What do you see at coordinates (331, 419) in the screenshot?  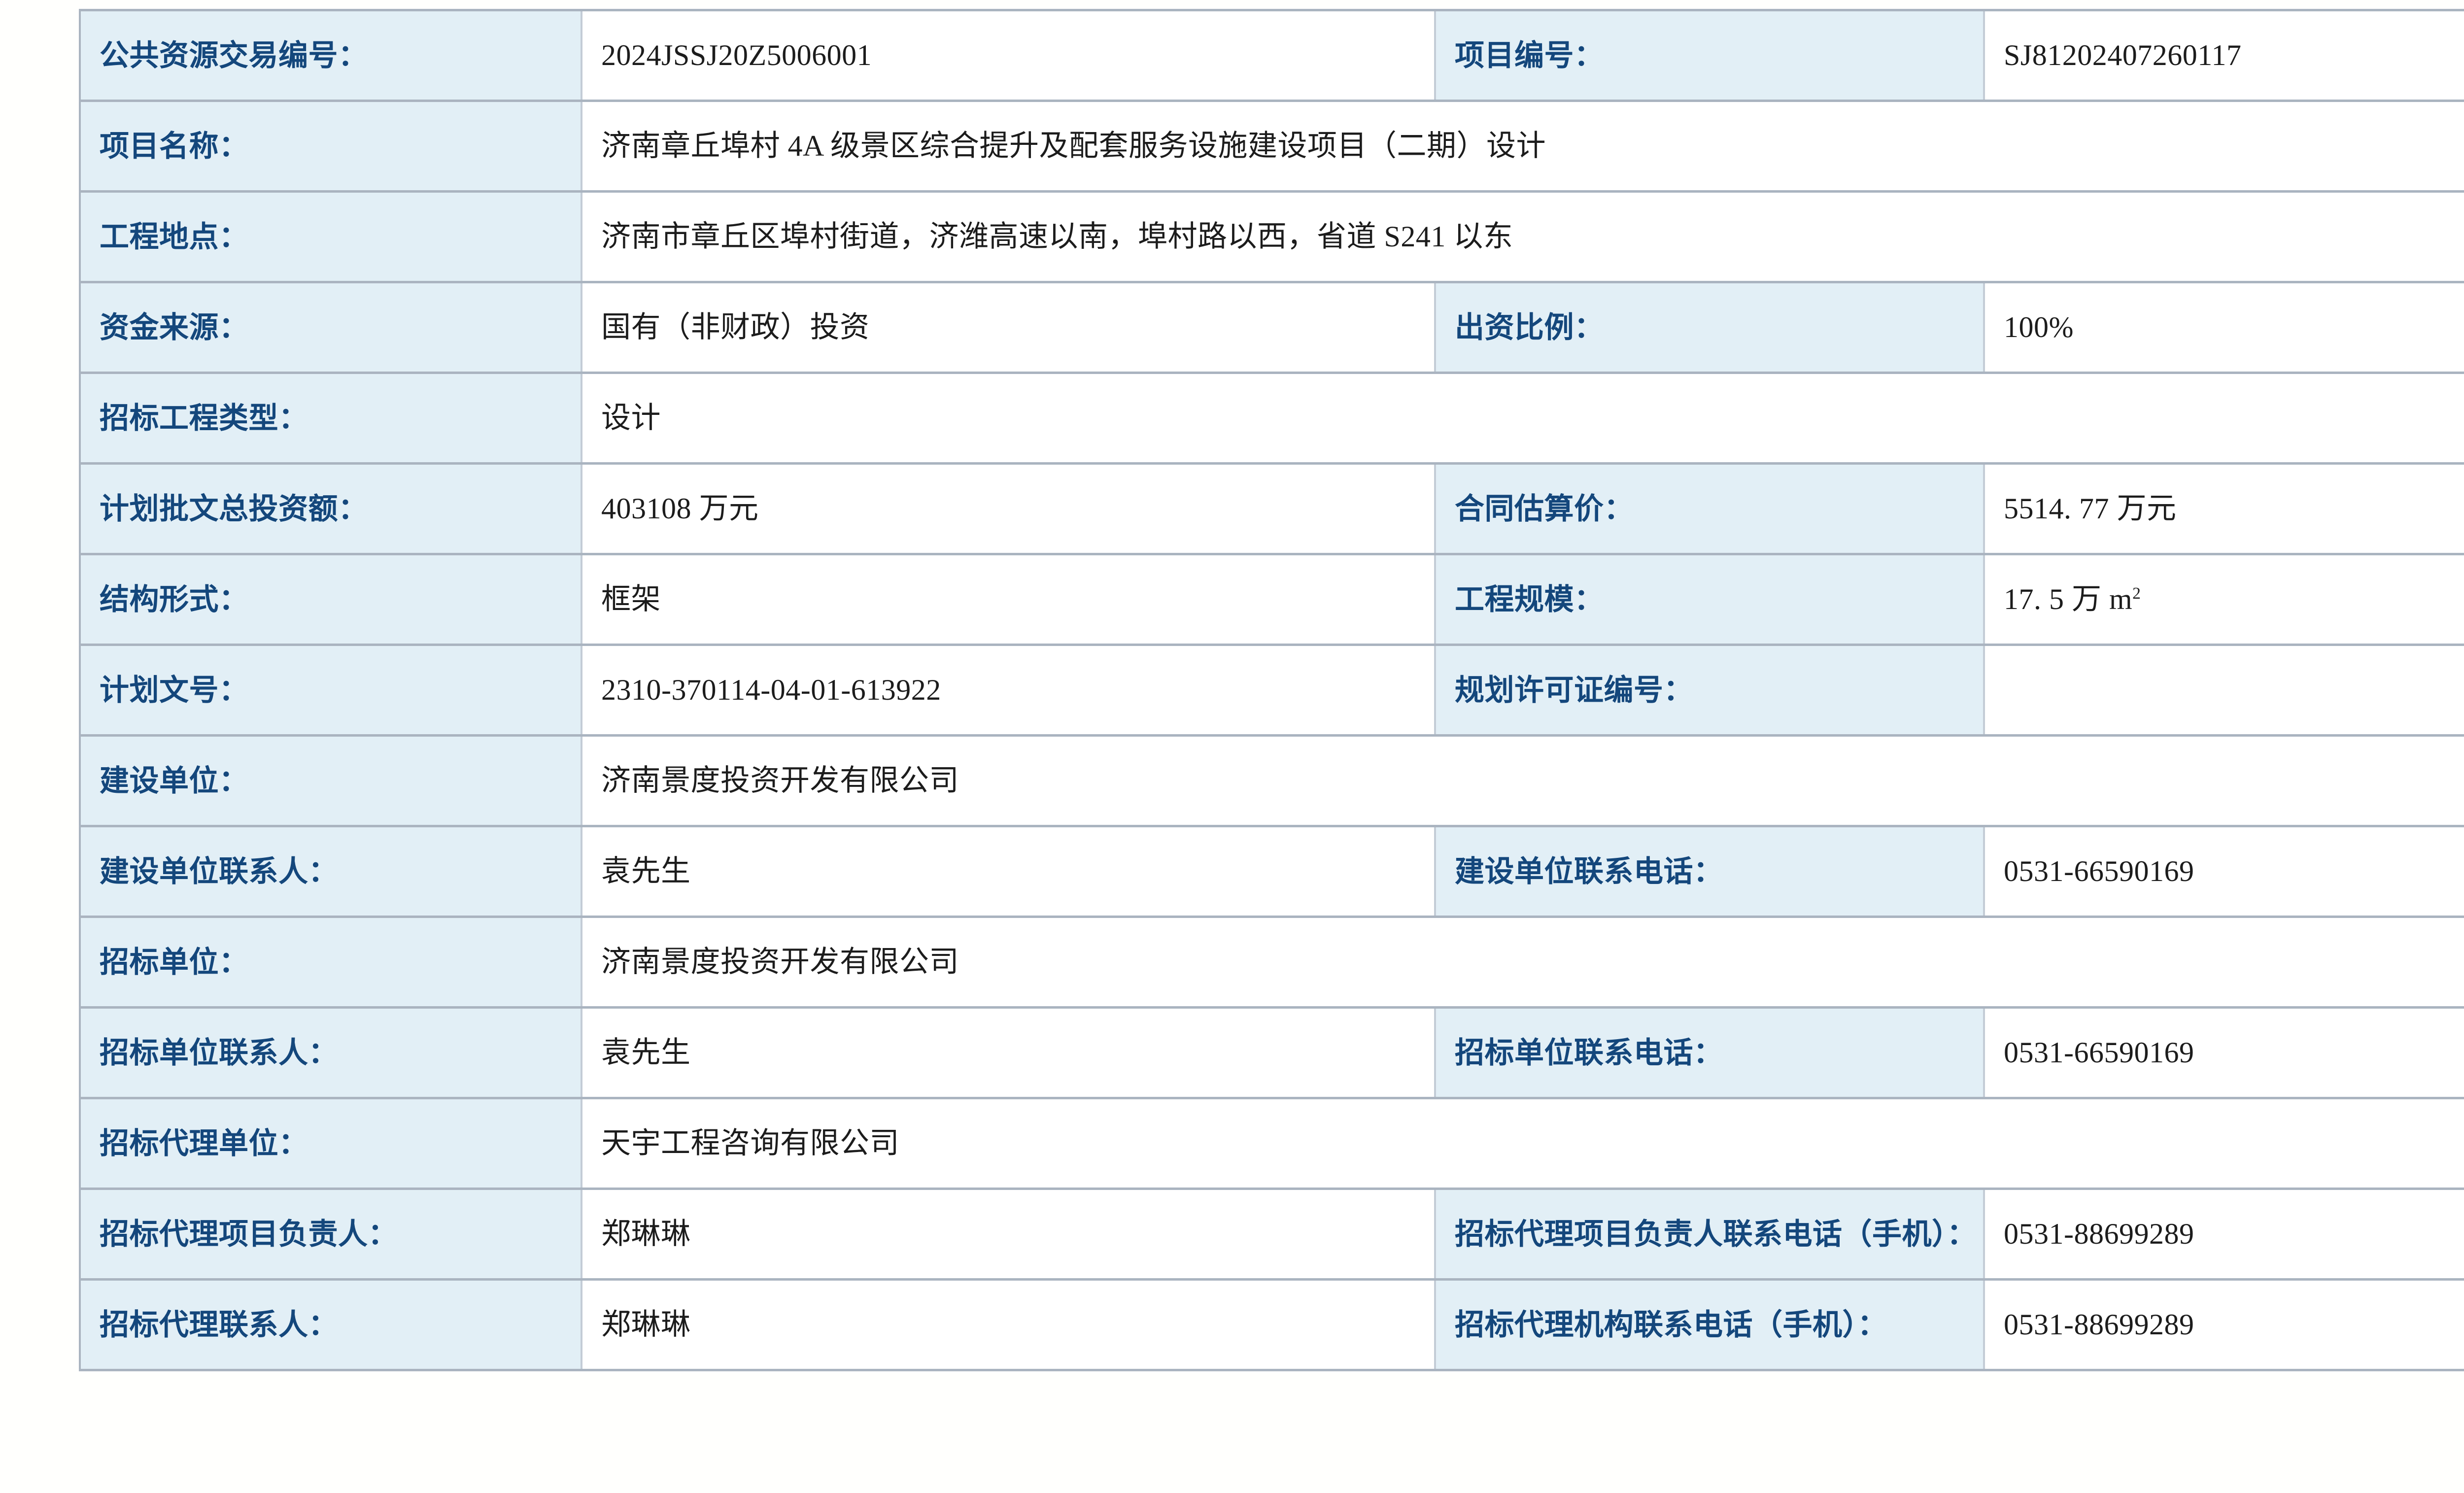 I see `row-label-tender-project-type: 招标工程类型：` at bounding box center [331, 419].